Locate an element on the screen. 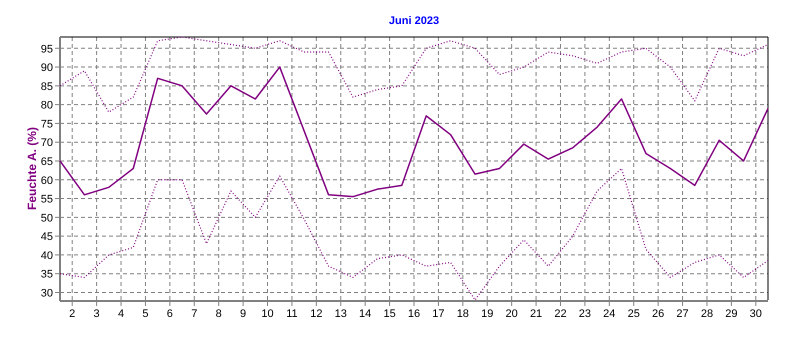 The image size is (792, 350). x-tick-label: 2 is located at coordinates (72, 314).